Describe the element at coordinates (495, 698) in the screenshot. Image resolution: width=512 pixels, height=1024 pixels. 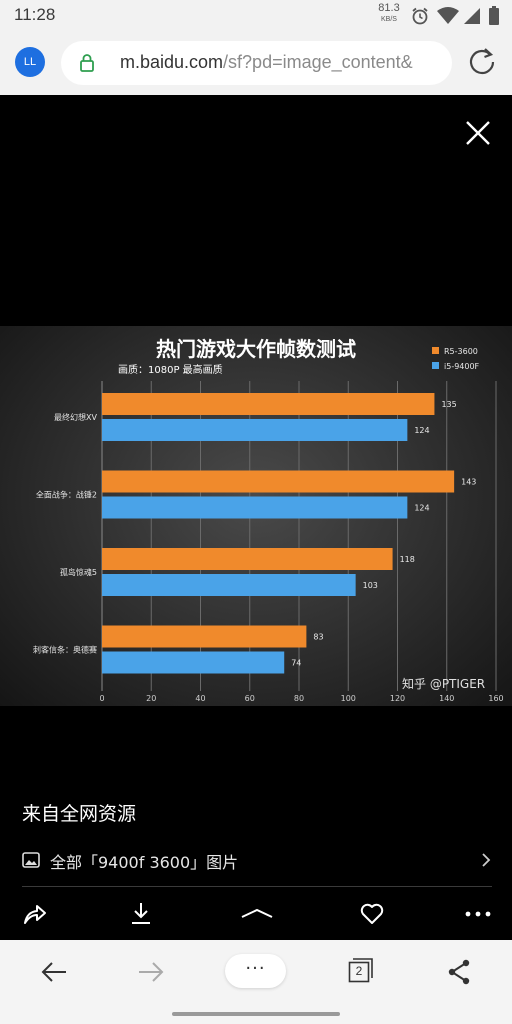
I see `x-tick-label: 160` at that location.